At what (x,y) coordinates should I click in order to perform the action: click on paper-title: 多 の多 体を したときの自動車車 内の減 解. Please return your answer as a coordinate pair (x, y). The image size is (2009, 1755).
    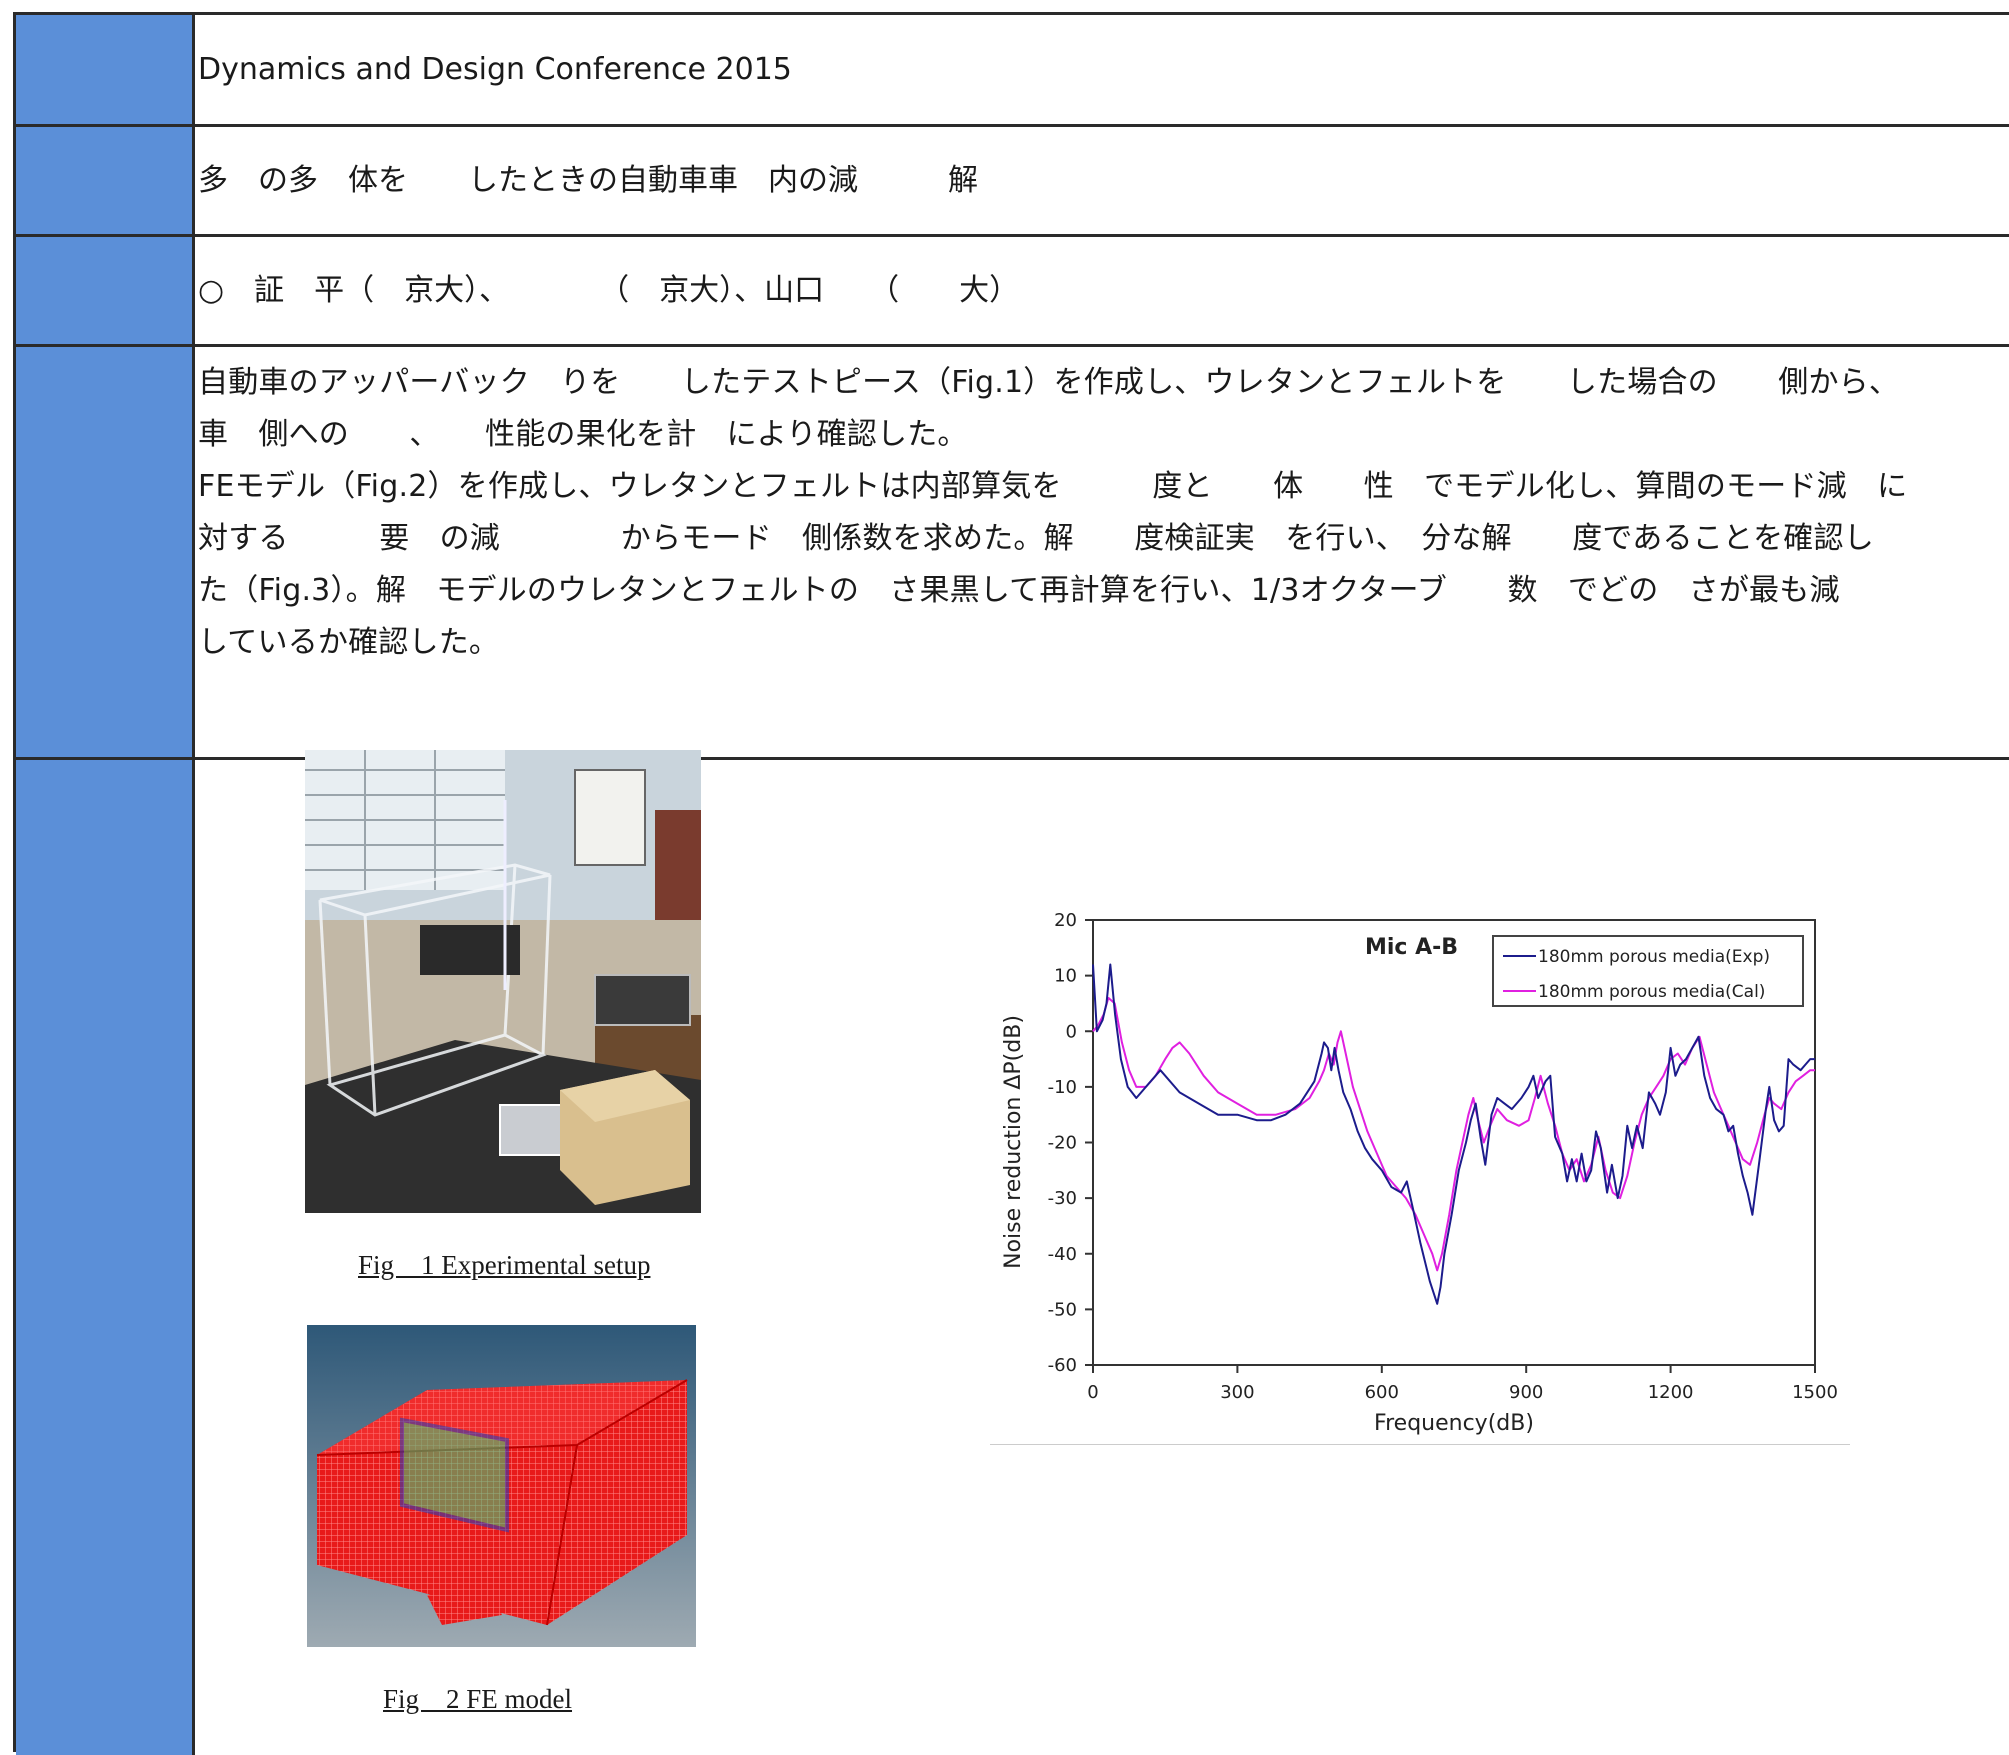
    Looking at the image, I should click on (588, 180).